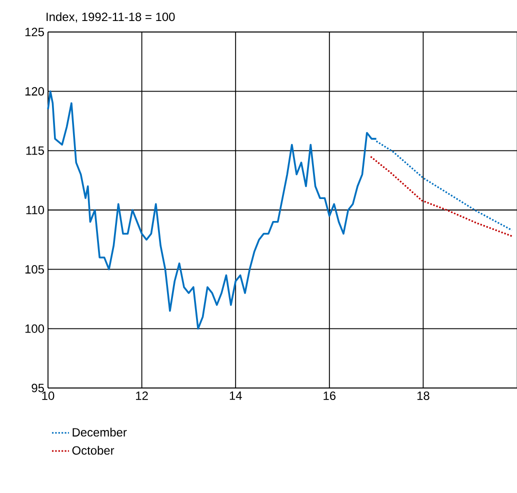 Image resolution: width=517 pixels, height=493 pixels. I want to click on x-tick-label: 12, so click(142, 396).